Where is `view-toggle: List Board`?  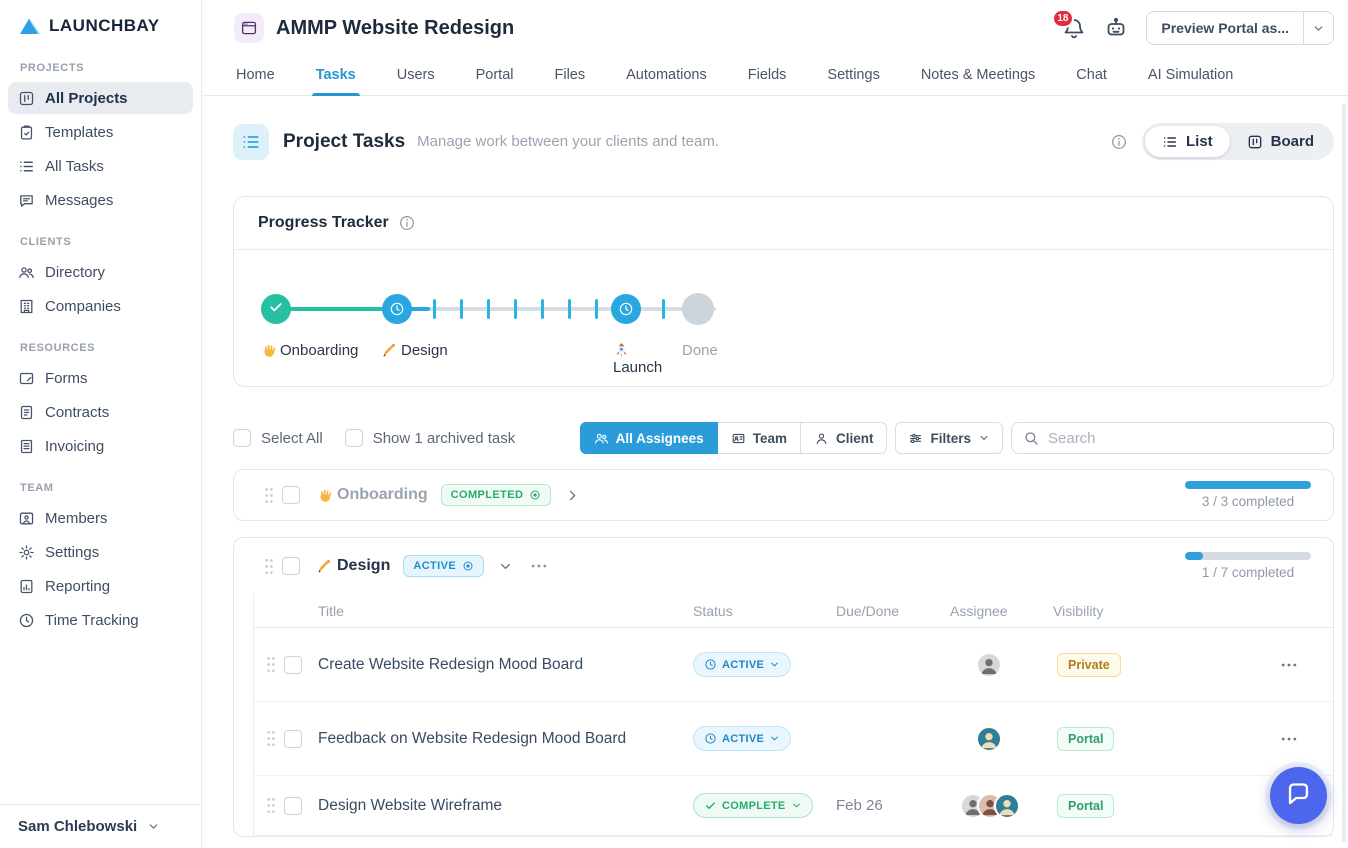
view-toggle: List Board is located at coordinates (1237, 141).